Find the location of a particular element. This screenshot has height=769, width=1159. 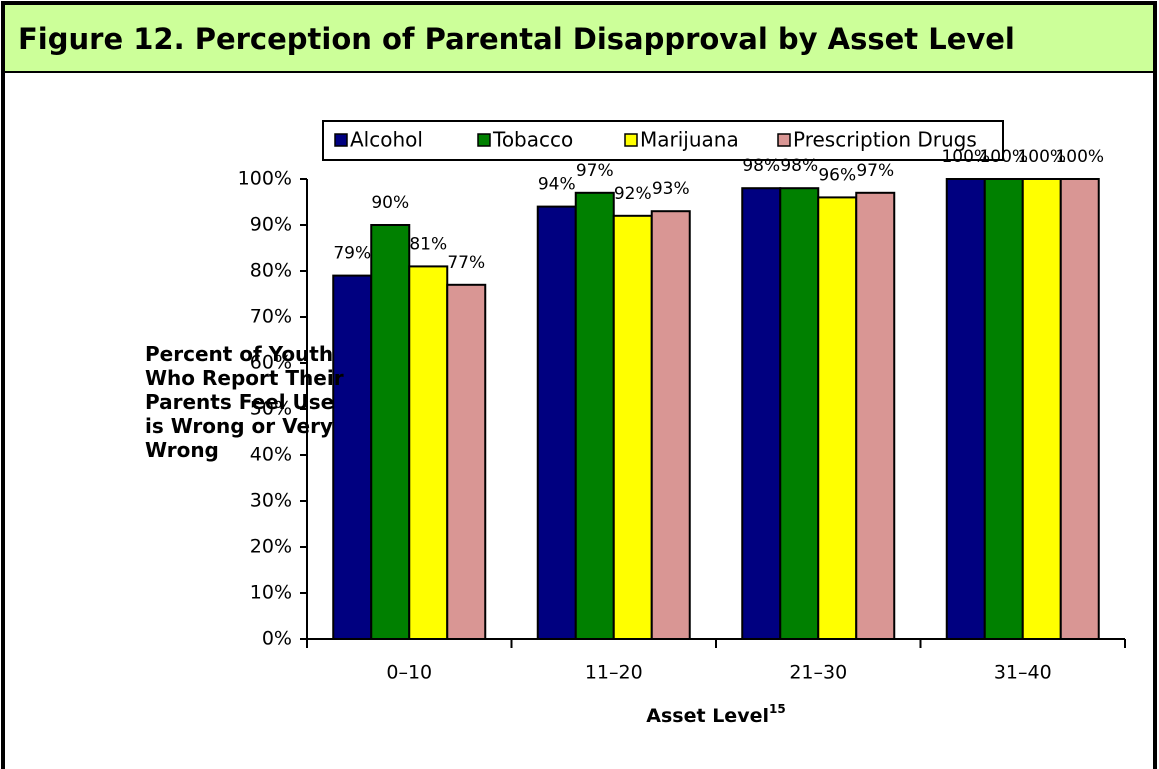

y-tick-label: 0% is located at coordinates (277, 639).